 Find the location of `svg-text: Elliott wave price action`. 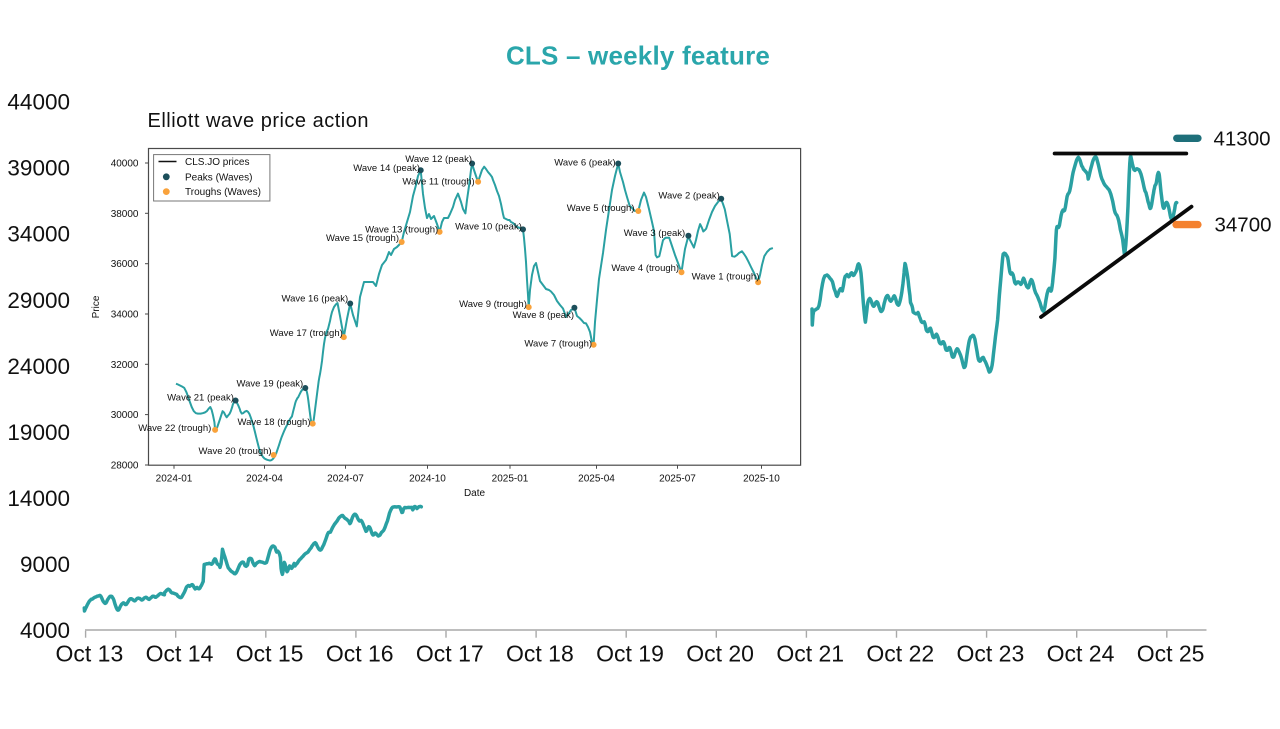

svg-text: Elliott wave price action is located at coordinates (258, 121).